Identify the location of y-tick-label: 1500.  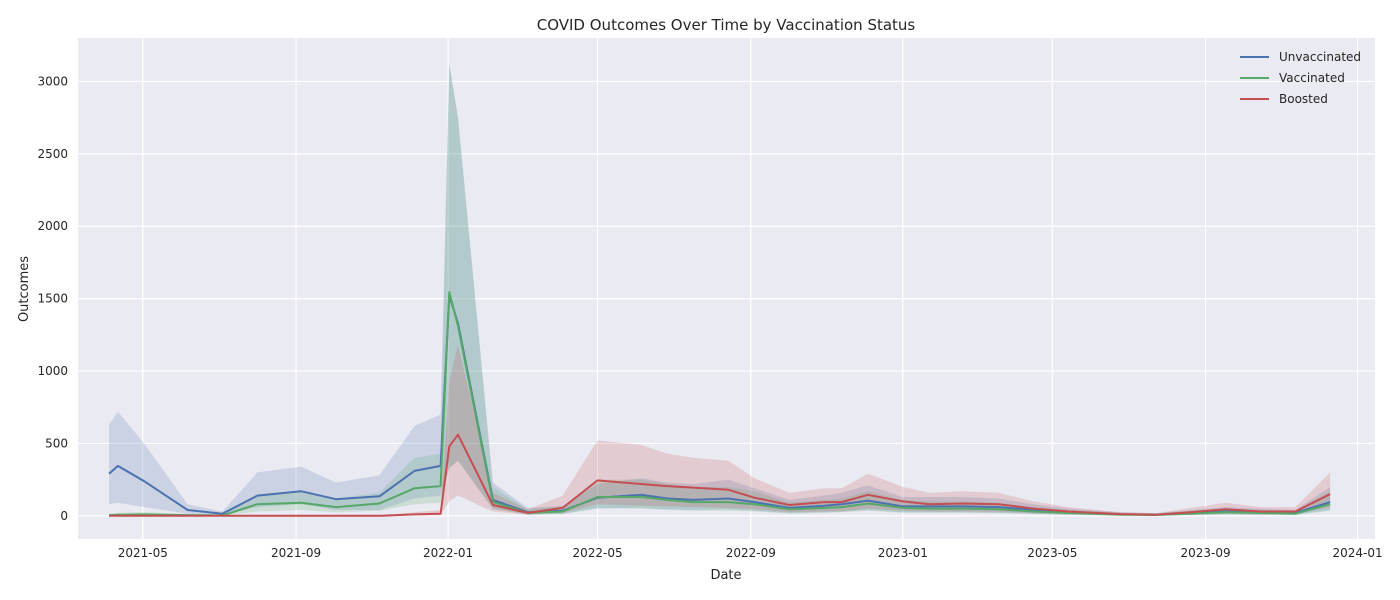
(52, 299).